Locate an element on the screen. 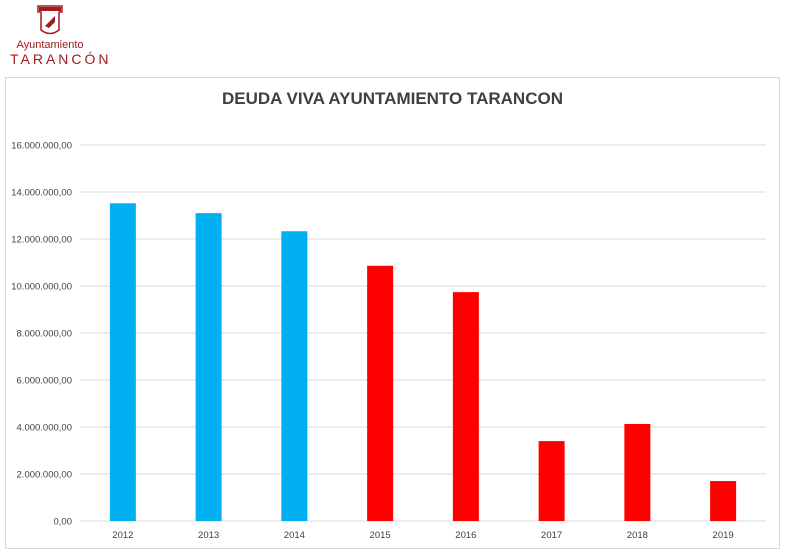 The height and width of the screenshot is (555, 800). y-tick-label: 8.000.000,00 is located at coordinates (44, 334).